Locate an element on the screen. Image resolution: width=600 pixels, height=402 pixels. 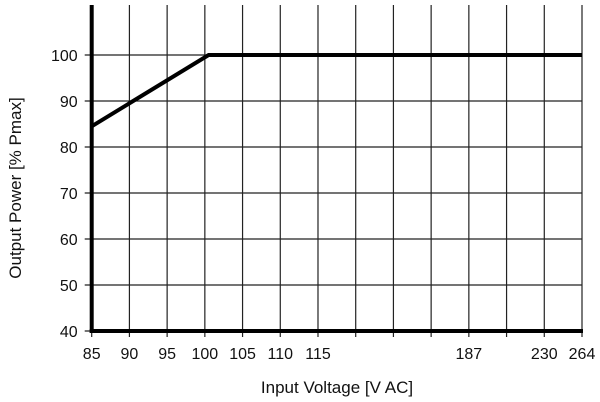
x-tick-label: 230 is located at coordinates (544, 354).